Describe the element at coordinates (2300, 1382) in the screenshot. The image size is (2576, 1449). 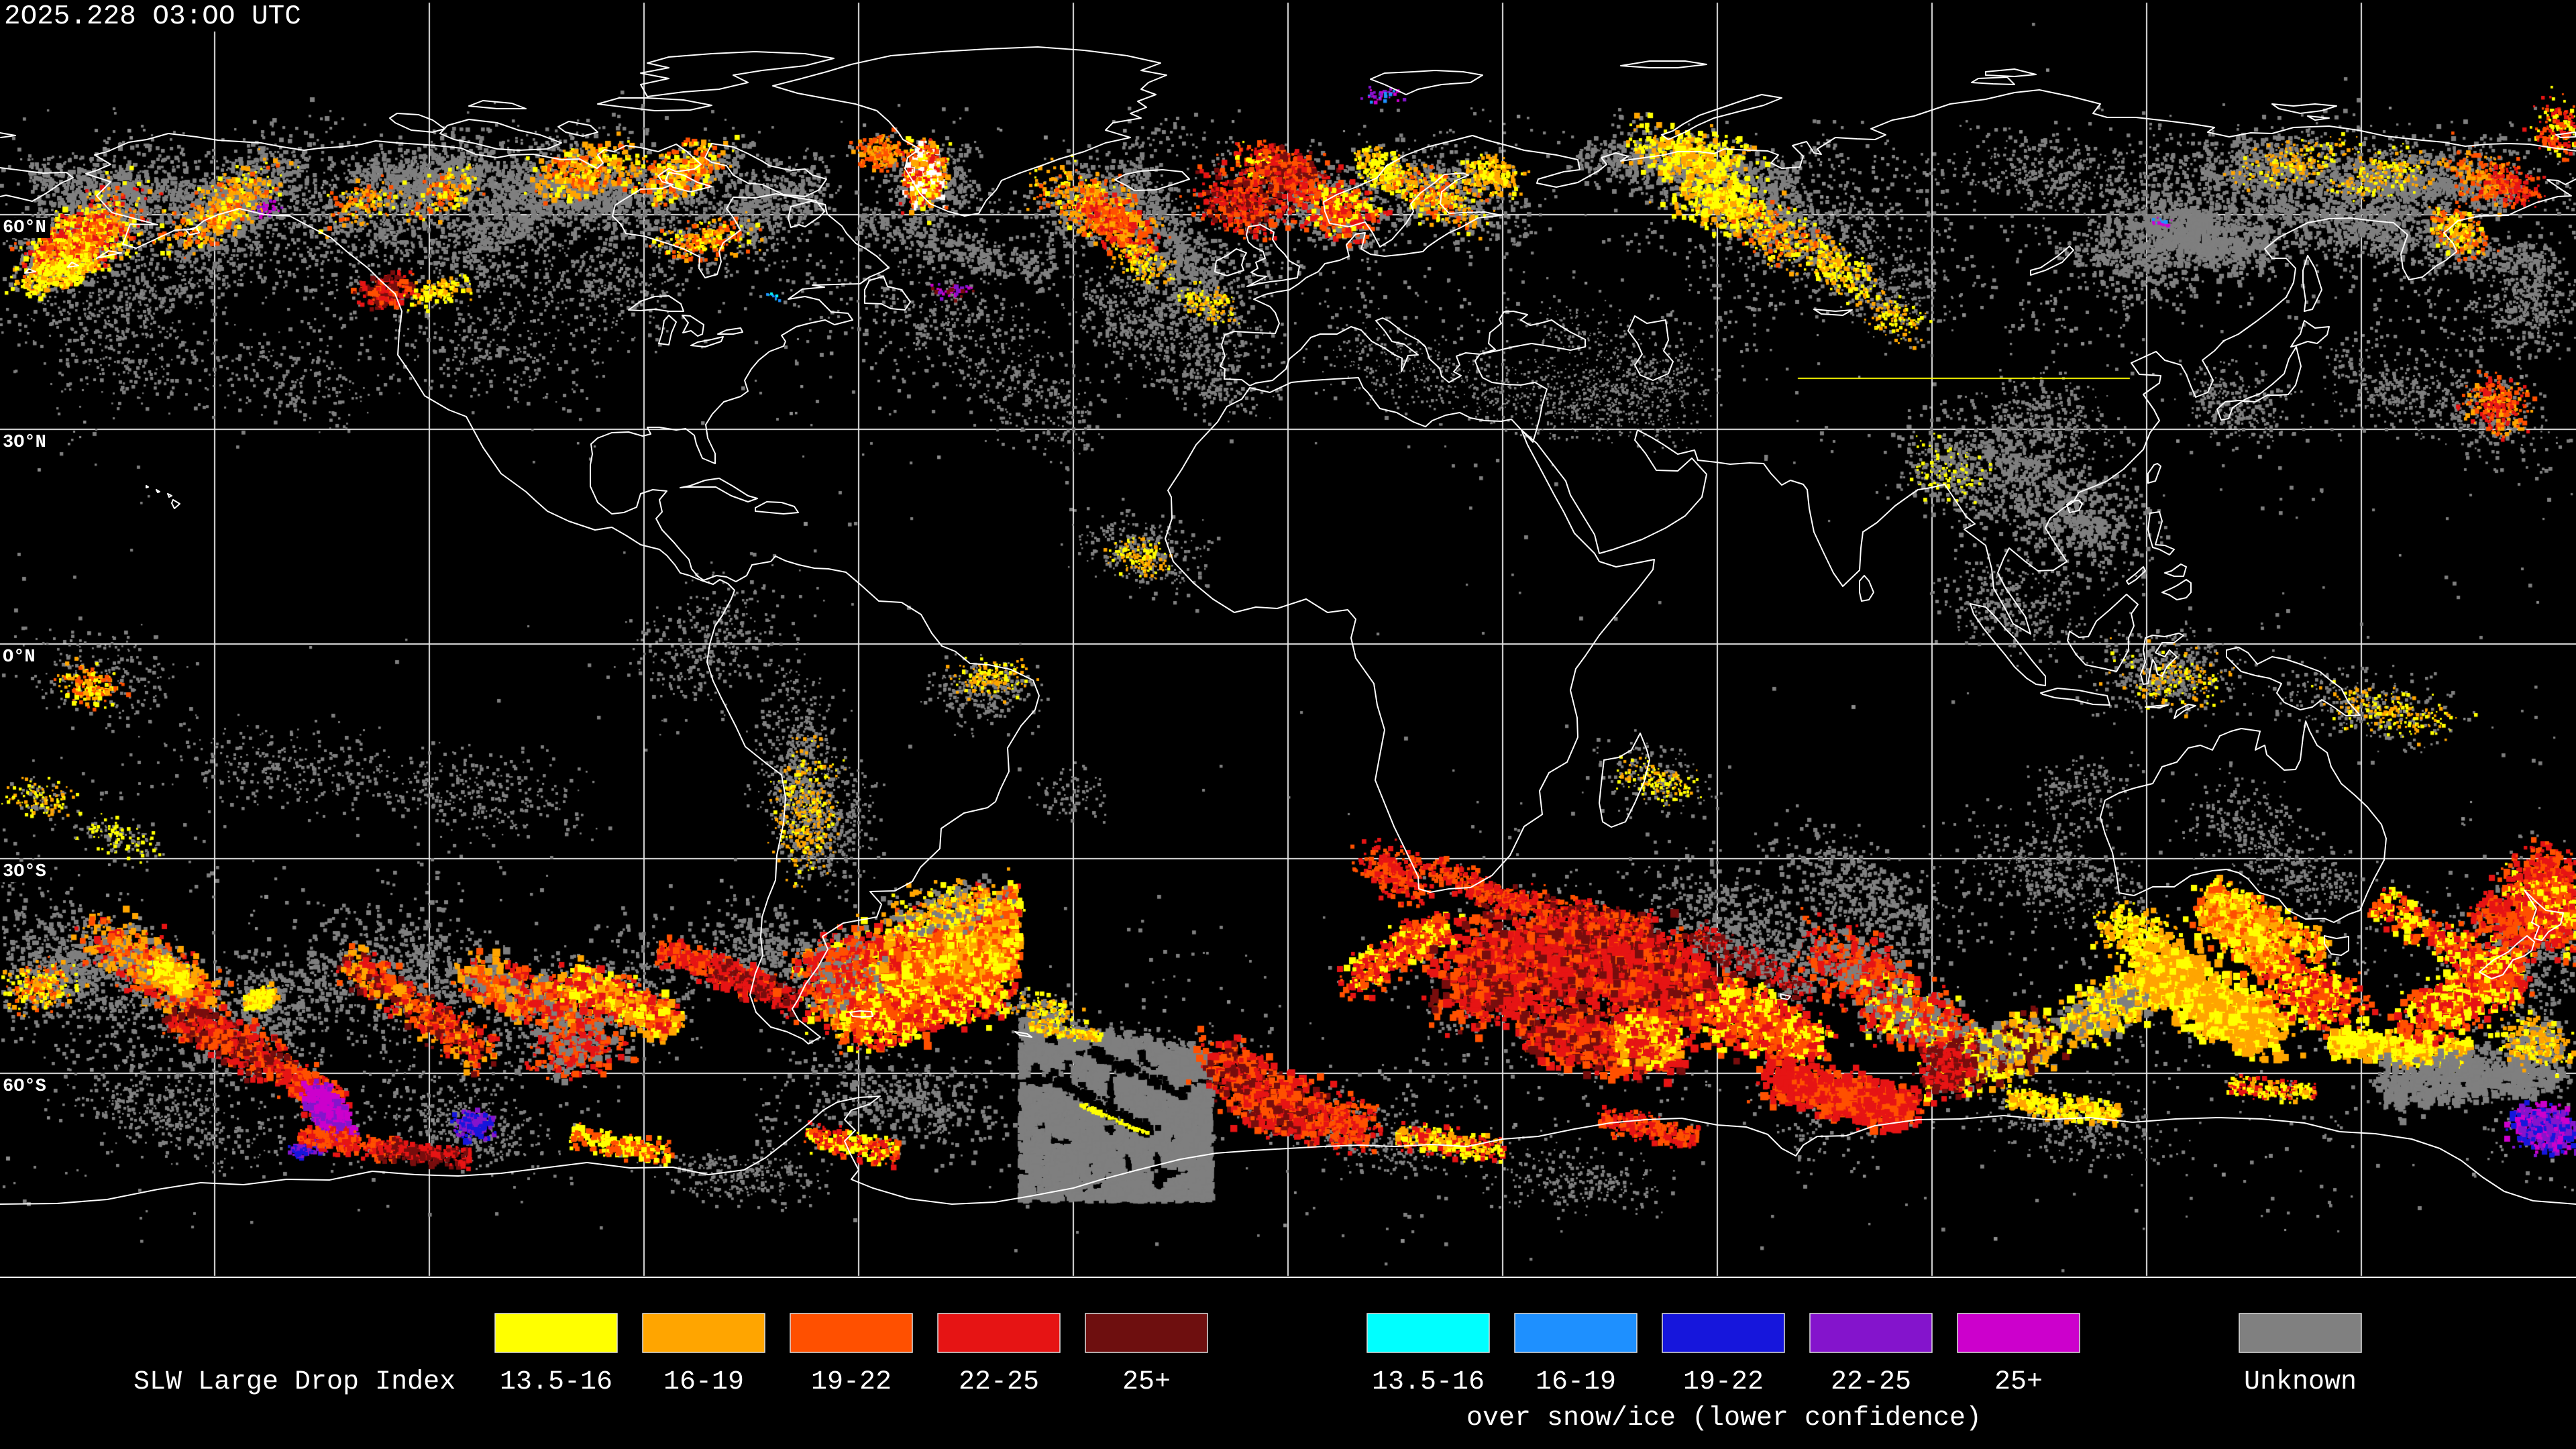
I see `svg-text: Unknown` at that location.